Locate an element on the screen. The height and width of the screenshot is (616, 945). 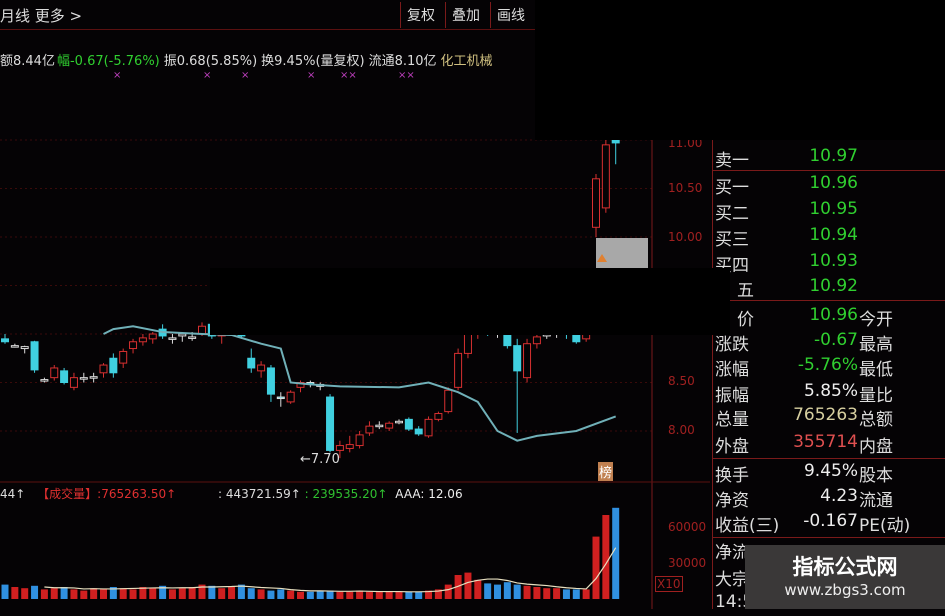
quote-row: 买三 10.94 is located at coordinates (829, 237).